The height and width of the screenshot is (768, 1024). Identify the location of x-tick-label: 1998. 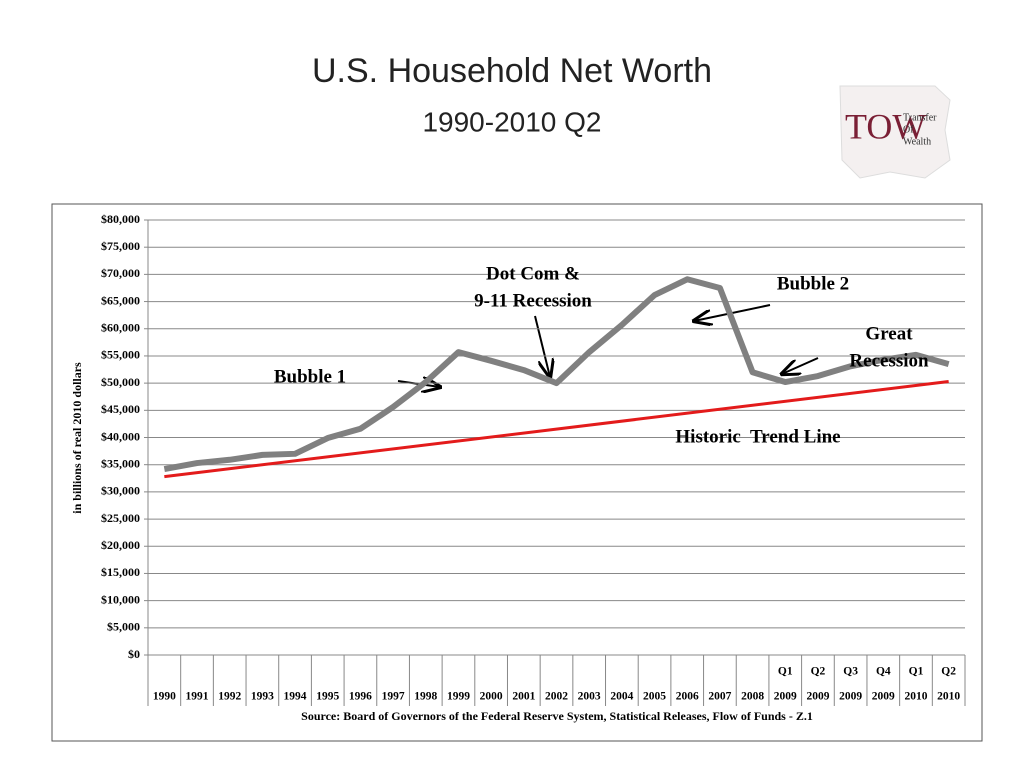
(425, 697).